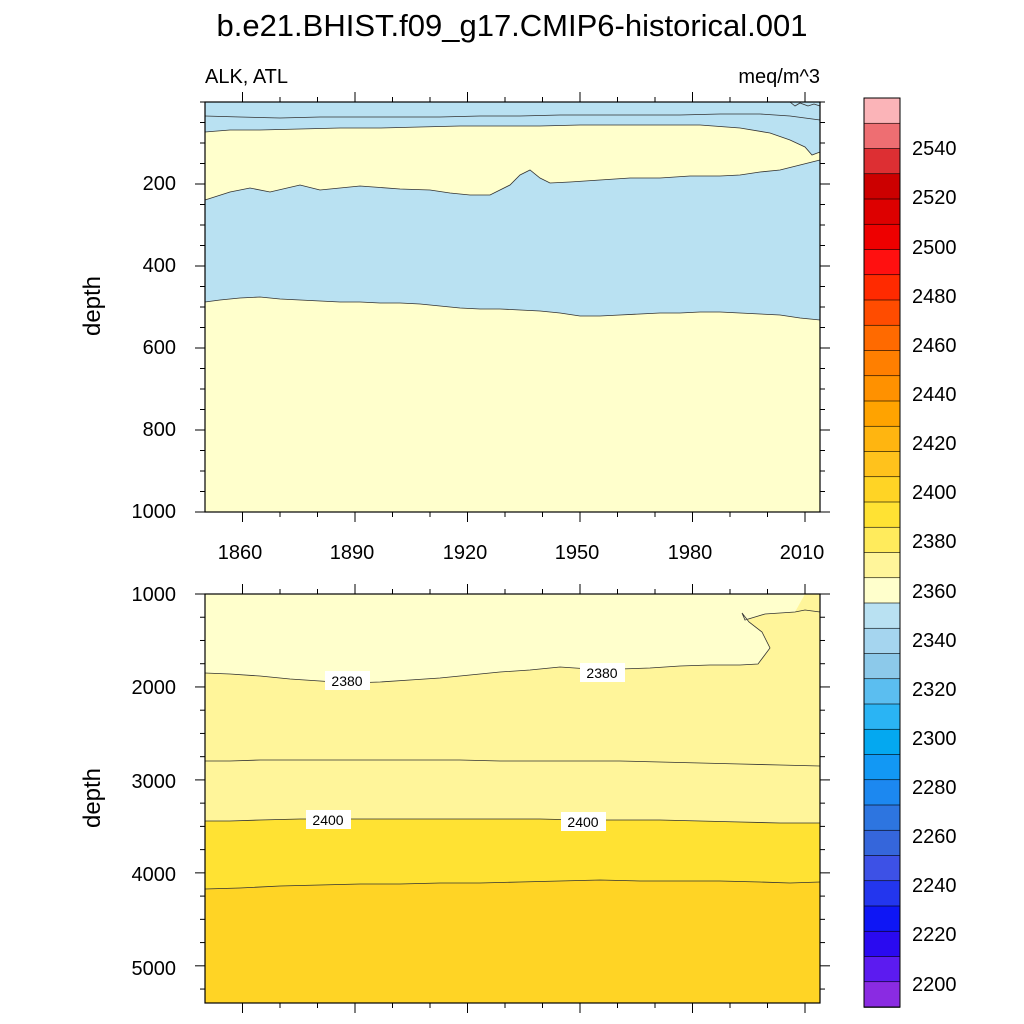  Describe the element at coordinates (512, 111) in the screenshot. I see `top-region-surface-blue` at that location.